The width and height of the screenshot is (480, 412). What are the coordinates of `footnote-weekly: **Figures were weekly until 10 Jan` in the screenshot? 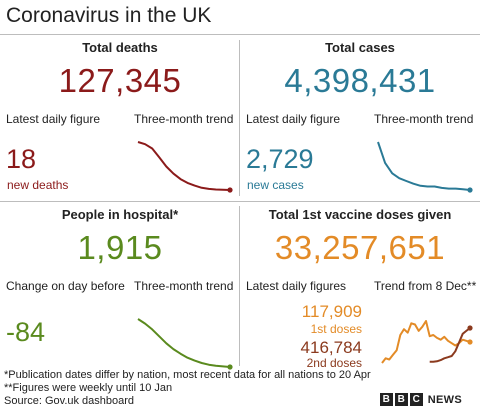 It's located at (88, 388).